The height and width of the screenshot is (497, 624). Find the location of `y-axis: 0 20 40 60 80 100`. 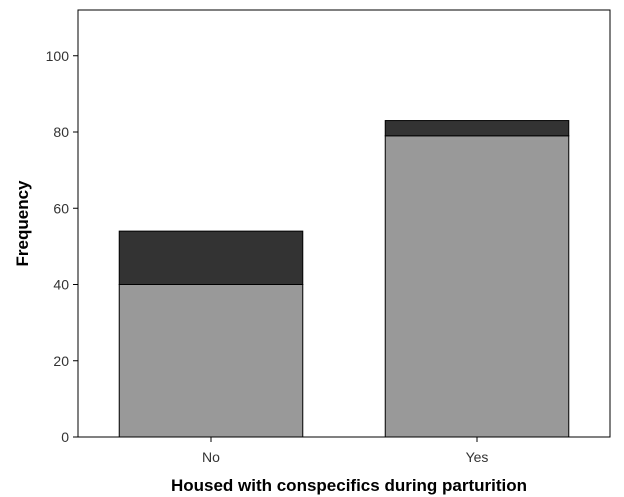

y-axis: 0 20 40 60 80 100 is located at coordinates (62, 246).